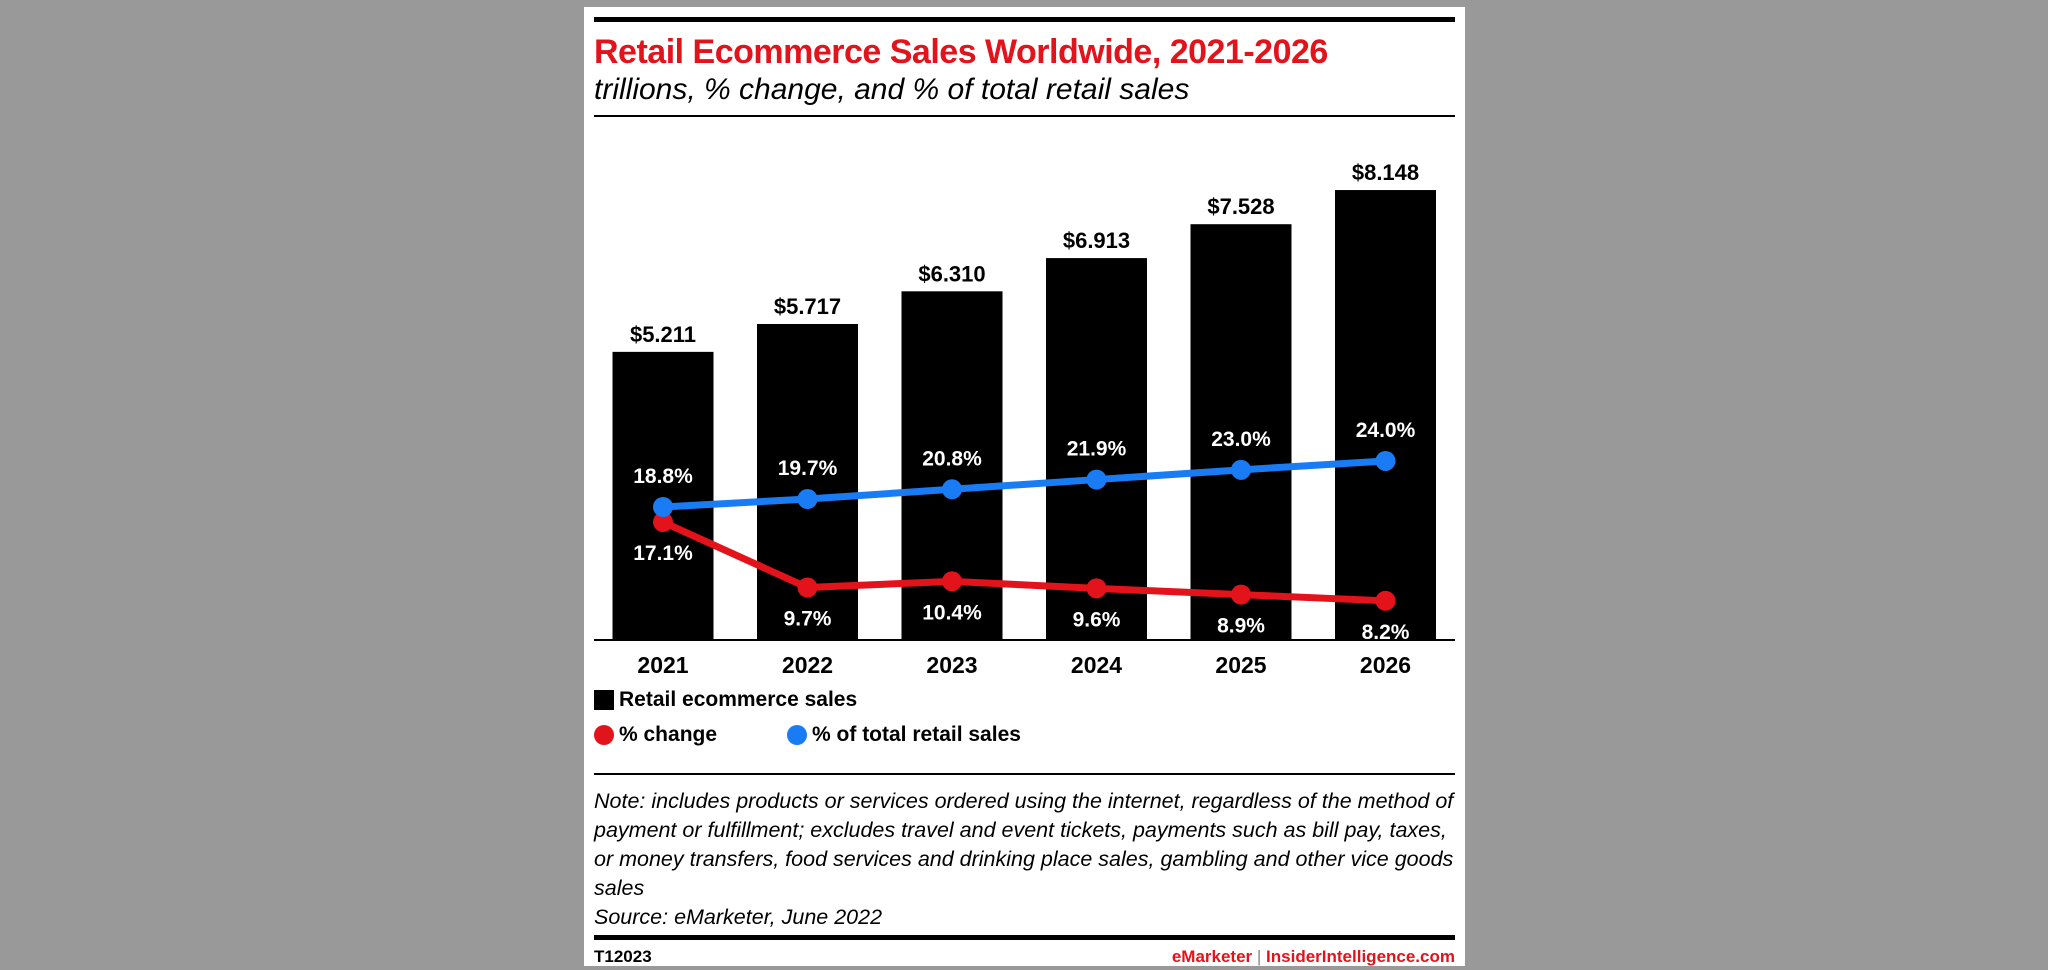 This screenshot has height=970, width=2048. I want to click on change-point-2021, so click(663, 522).